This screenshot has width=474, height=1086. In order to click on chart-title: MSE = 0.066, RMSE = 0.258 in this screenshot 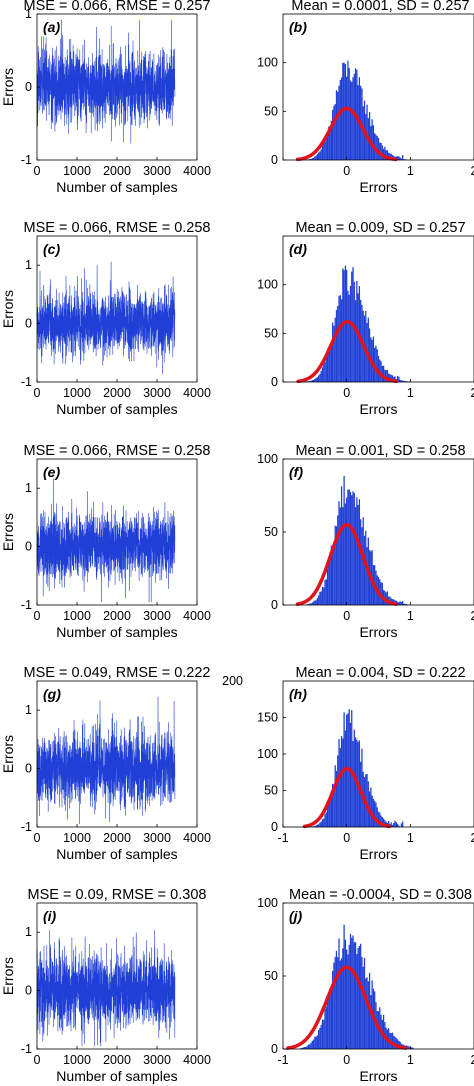, I will do `click(117, 451)`.